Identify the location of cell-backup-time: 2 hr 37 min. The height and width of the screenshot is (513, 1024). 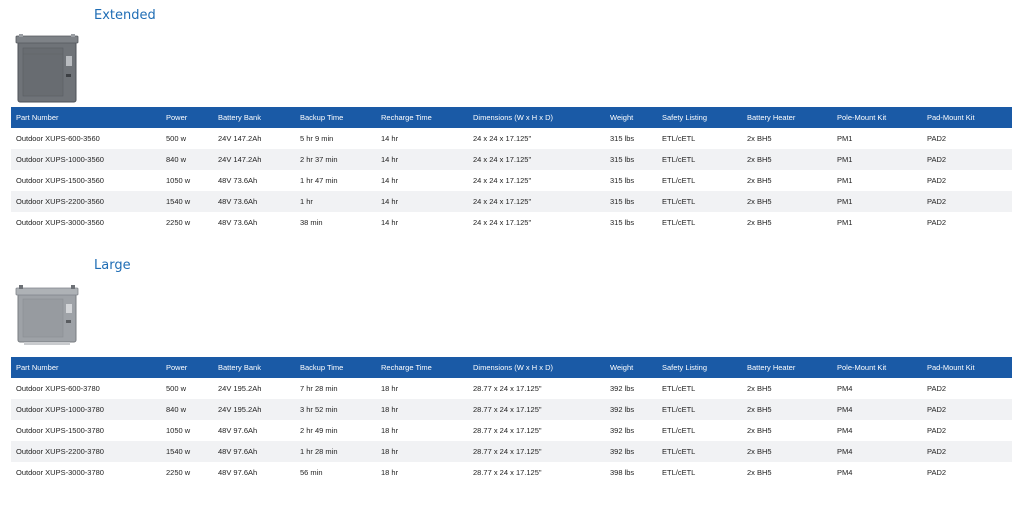
(335, 159).